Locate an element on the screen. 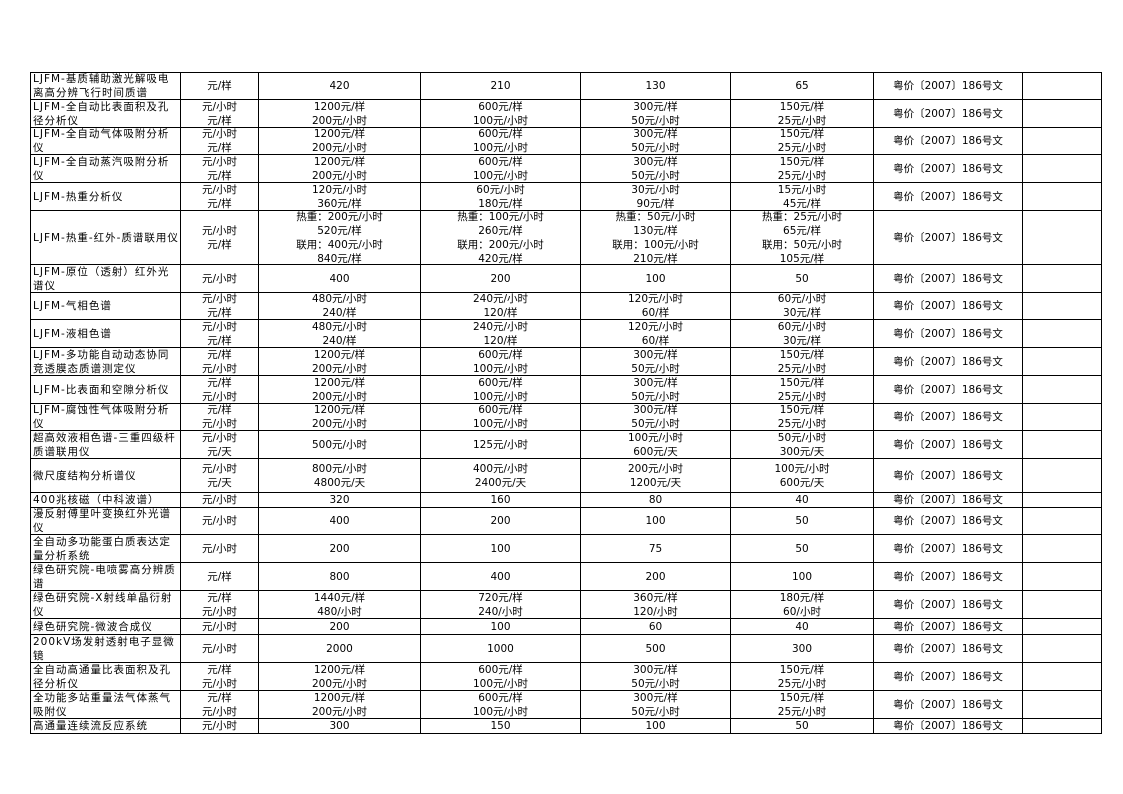  price-cell-2: 60元/小时 180元/样 is located at coordinates (500, 196).